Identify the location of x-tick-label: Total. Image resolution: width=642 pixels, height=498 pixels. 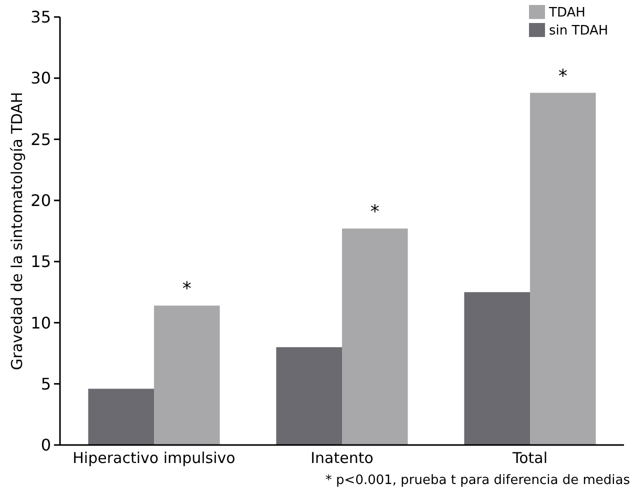
(529, 458).